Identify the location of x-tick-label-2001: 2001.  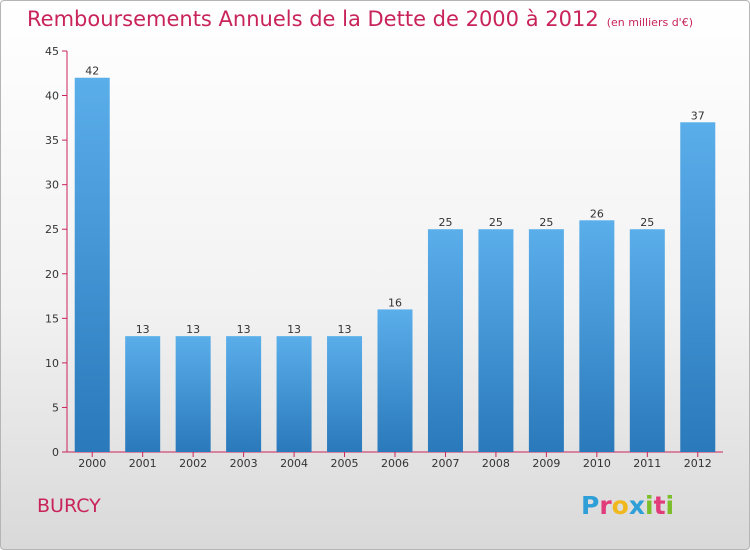
(143, 463).